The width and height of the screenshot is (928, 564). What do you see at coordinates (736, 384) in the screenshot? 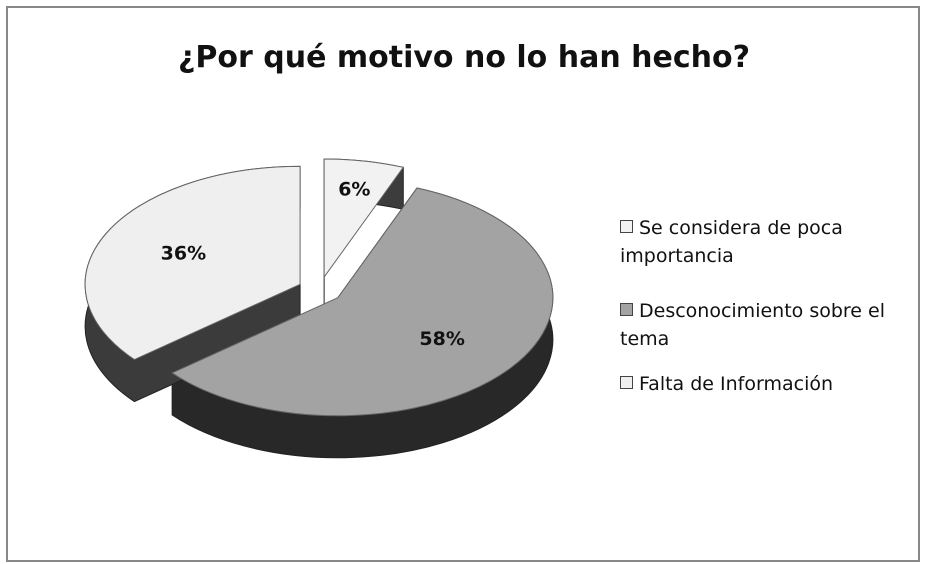
I see `legend-label: Falta de Información` at bounding box center [736, 384].